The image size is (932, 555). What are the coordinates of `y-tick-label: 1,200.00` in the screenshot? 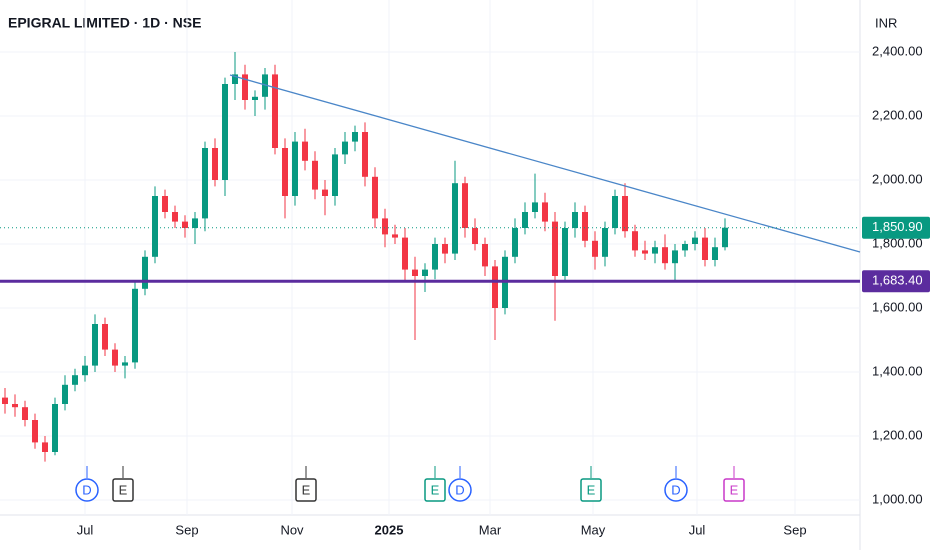 It's located at (897, 434).